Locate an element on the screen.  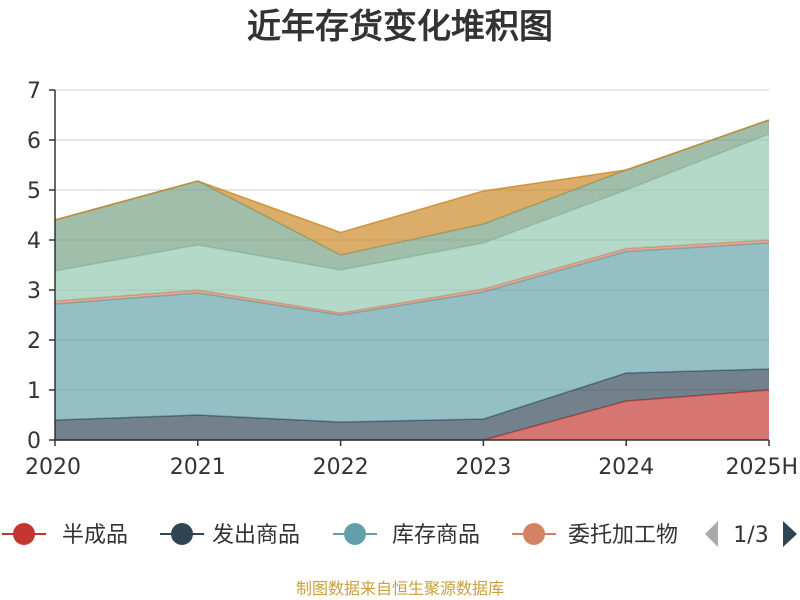
legend-label: 委托加工物 is located at coordinates (623, 535).